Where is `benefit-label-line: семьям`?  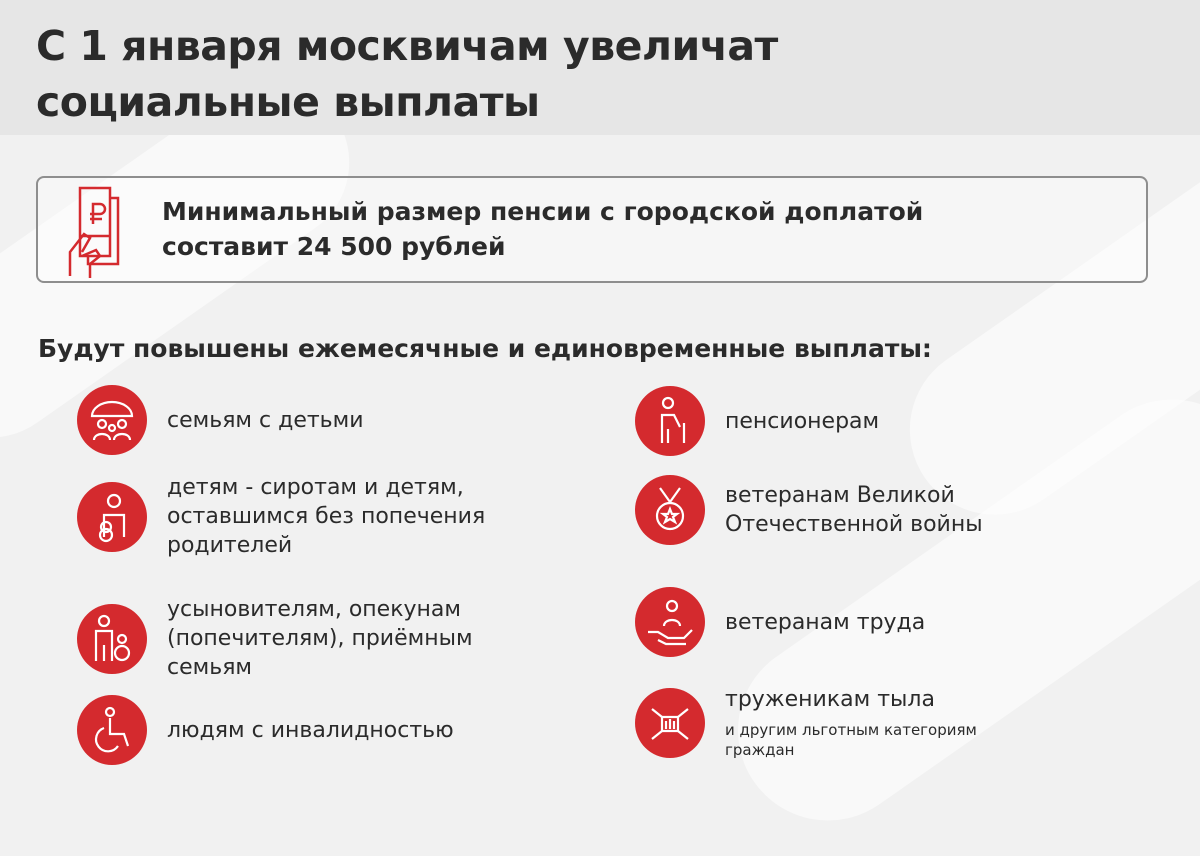
benefit-label-line: семьям is located at coordinates (210, 667).